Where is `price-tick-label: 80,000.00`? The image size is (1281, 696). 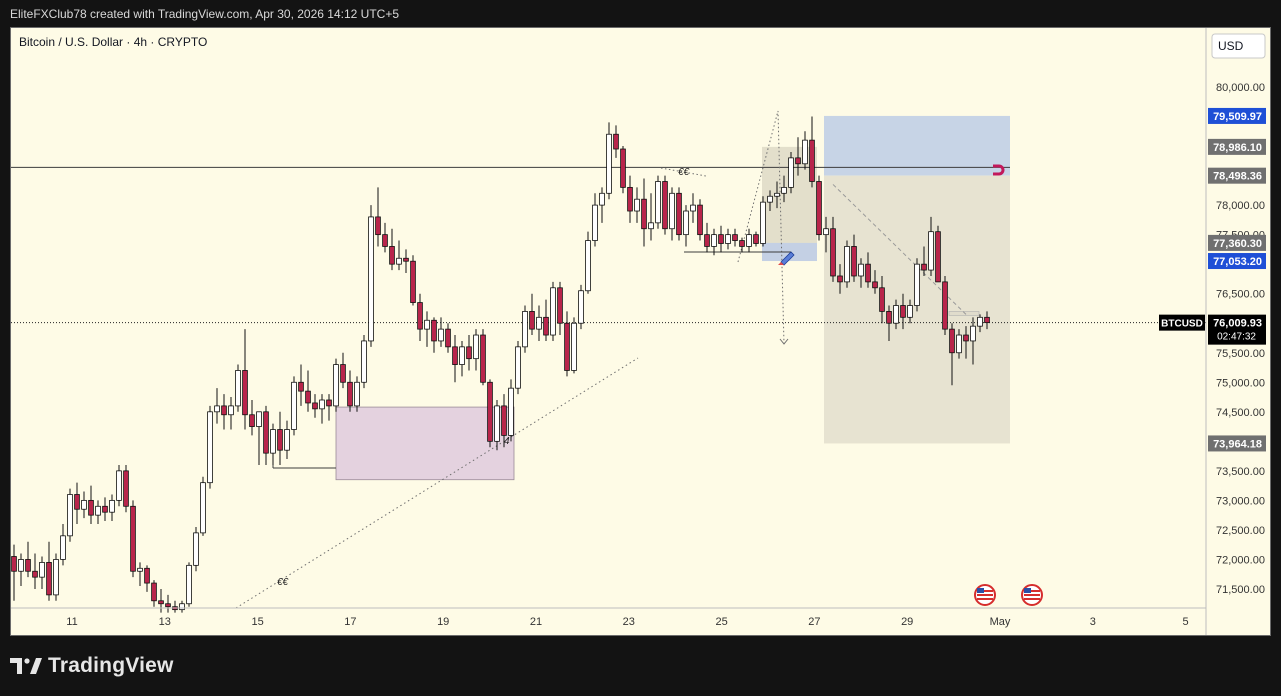
price-tick-label: 80,000.00 is located at coordinates (1240, 88).